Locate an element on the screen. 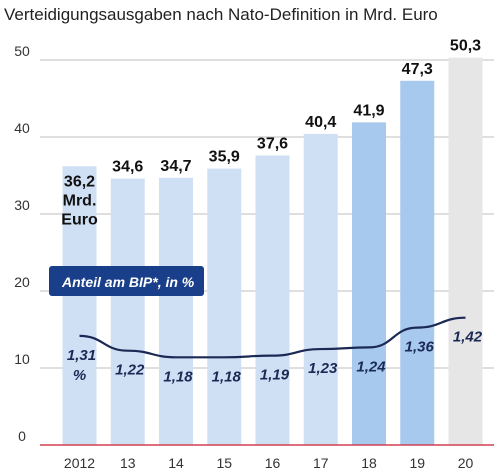  bar-value-label: 40,4 is located at coordinates (320, 122).